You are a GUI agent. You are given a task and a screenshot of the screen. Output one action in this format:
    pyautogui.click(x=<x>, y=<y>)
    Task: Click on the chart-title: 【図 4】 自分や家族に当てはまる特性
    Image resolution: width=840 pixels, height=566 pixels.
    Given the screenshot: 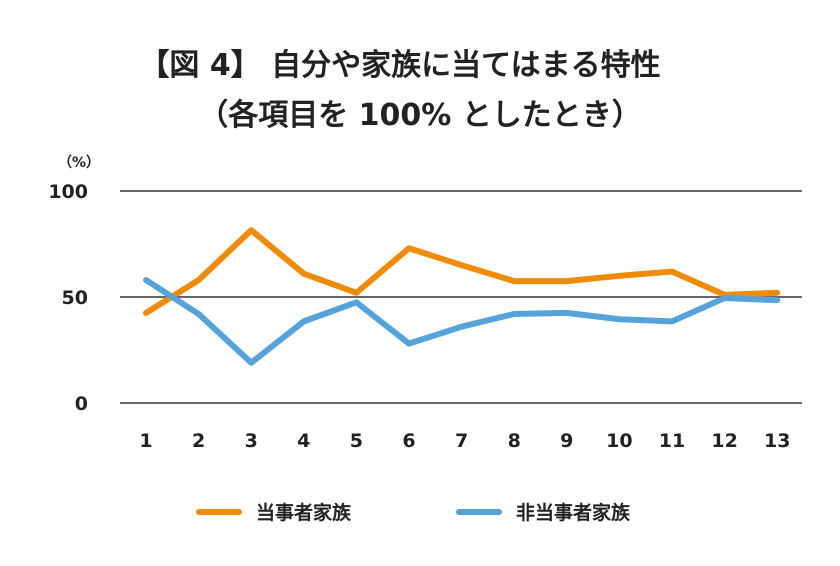 What is the action you would take?
    pyautogui.click(x=400, y=65)
    